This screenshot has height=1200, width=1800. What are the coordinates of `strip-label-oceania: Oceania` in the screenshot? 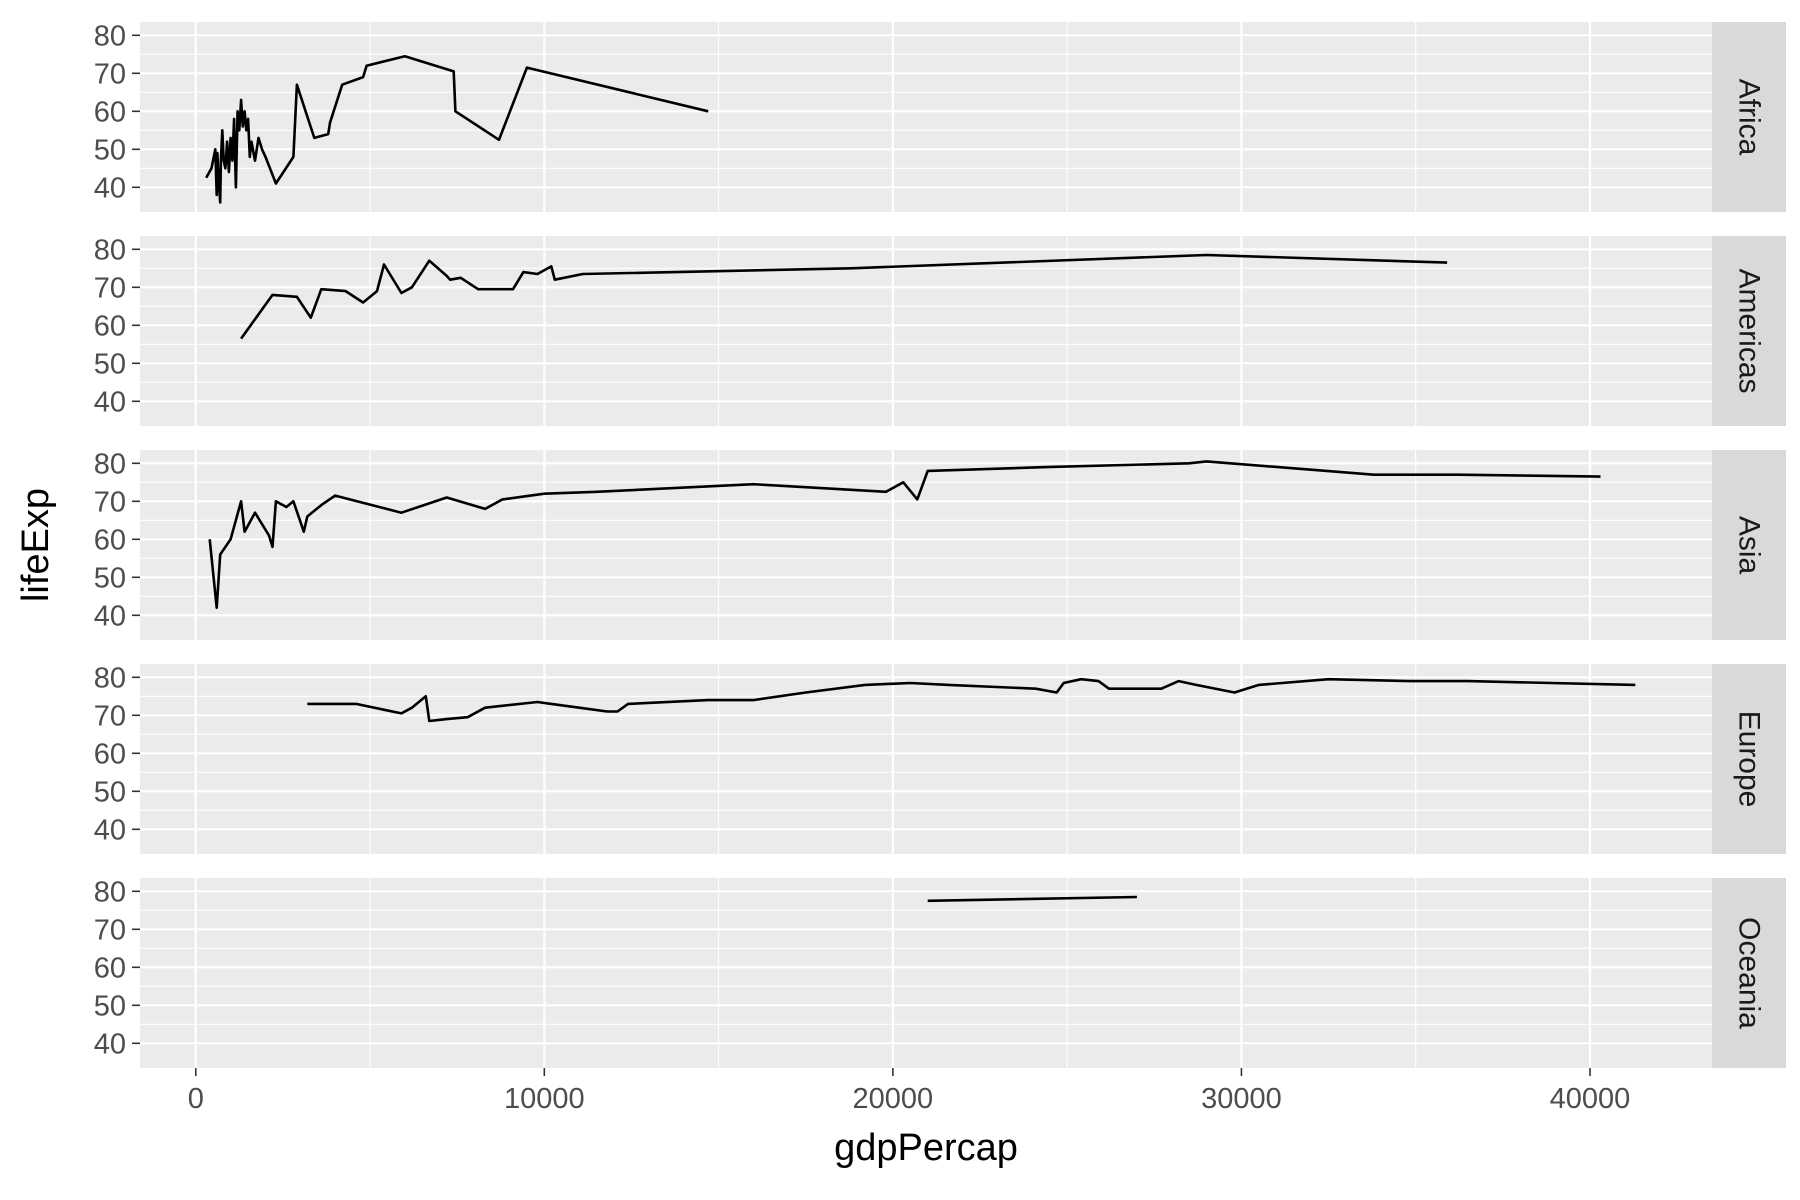 It's located at (1749, 973).